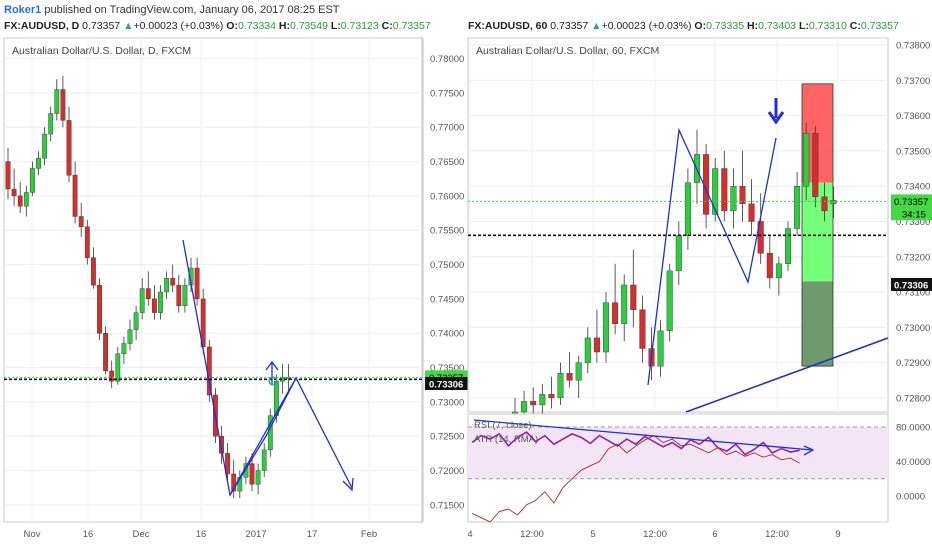 Image resolution: width=932 pixels, height=550 pixels. I want to click on right-symbol: FX:AUDUSD, 60, so click(508, 26).